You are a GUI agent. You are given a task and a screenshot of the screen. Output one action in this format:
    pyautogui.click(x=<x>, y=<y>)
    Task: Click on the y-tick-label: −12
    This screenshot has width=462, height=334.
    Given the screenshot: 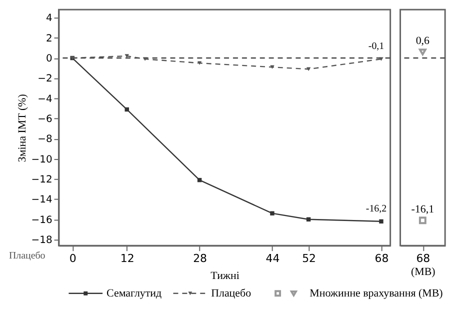 What is the action you would take?
    pyautogui.click(x=41, y=180)
    